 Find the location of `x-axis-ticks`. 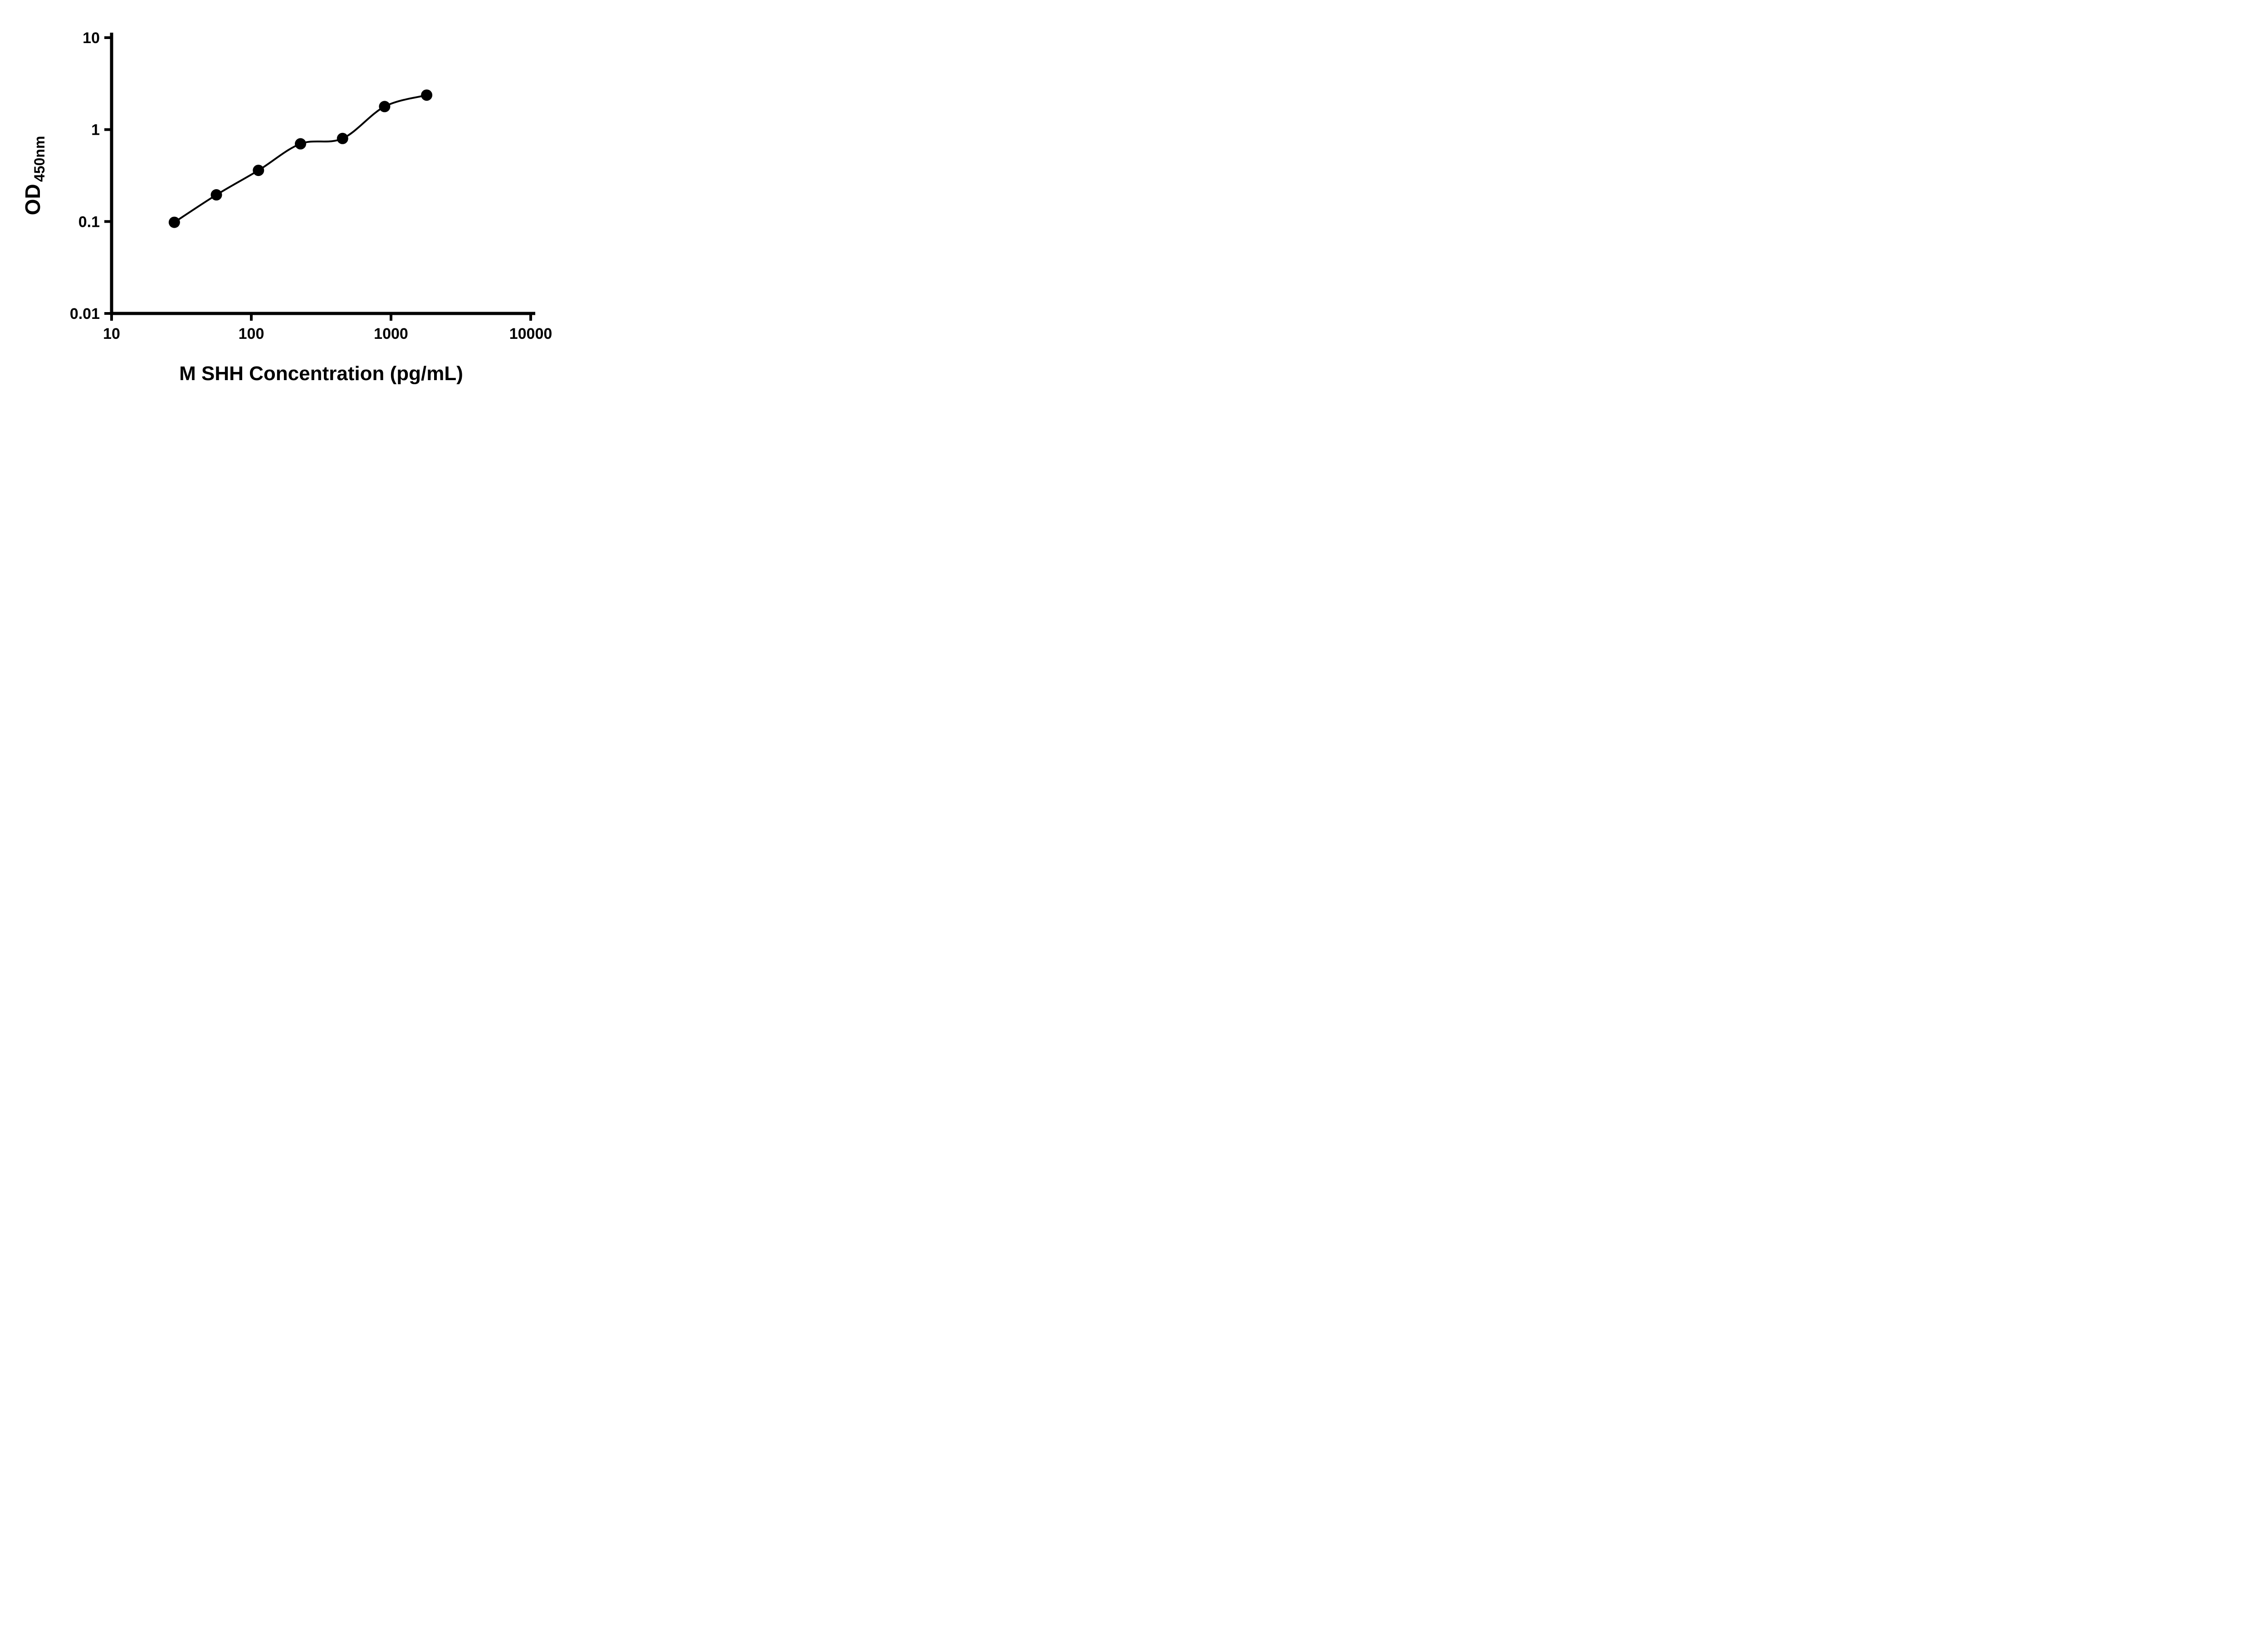

x-axis-ticks is located at coordinates (321, 317).